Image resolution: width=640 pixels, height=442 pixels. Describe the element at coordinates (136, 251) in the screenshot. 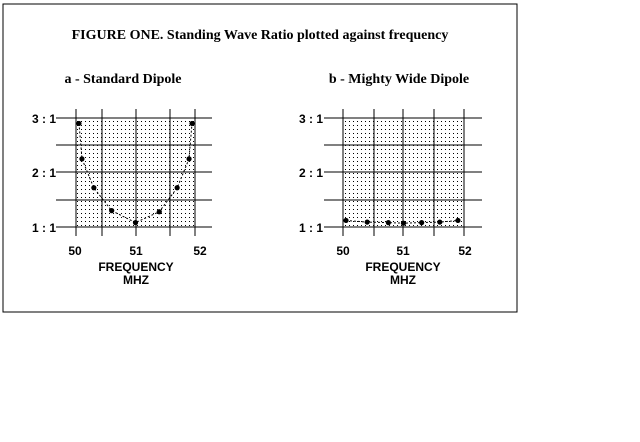

I see `chart-a-xtick-label: 51` at that location.